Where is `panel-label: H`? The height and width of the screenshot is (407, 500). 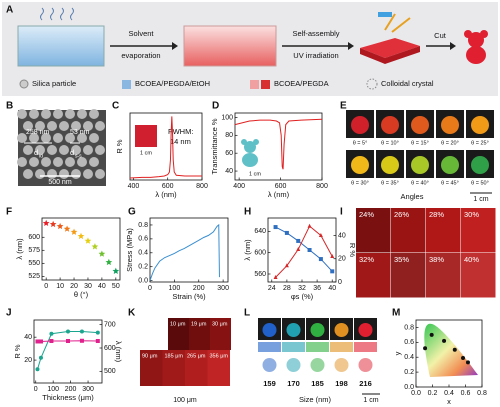 panel-label: H is located at coordinates (247, 212).